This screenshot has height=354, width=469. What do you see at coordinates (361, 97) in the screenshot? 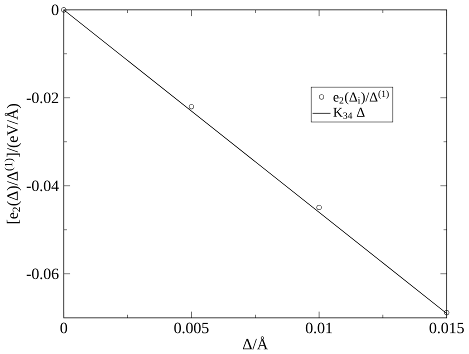
I see `legend-label: e$_{2}$(Δ$_{i}$)/Δ$^{(1)}$` at bounding box center [361, 97].